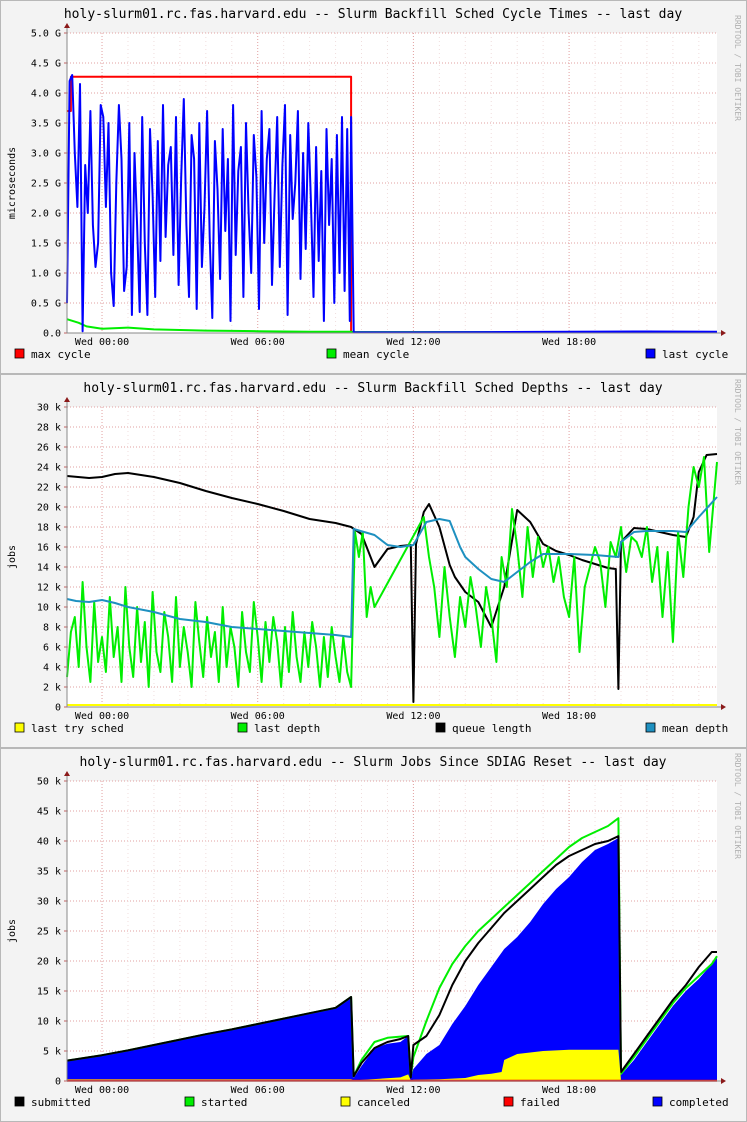  Describe the element at coordinates (49, 842) in the screenshot. I see `y-tick-label: 40 k` at that location.